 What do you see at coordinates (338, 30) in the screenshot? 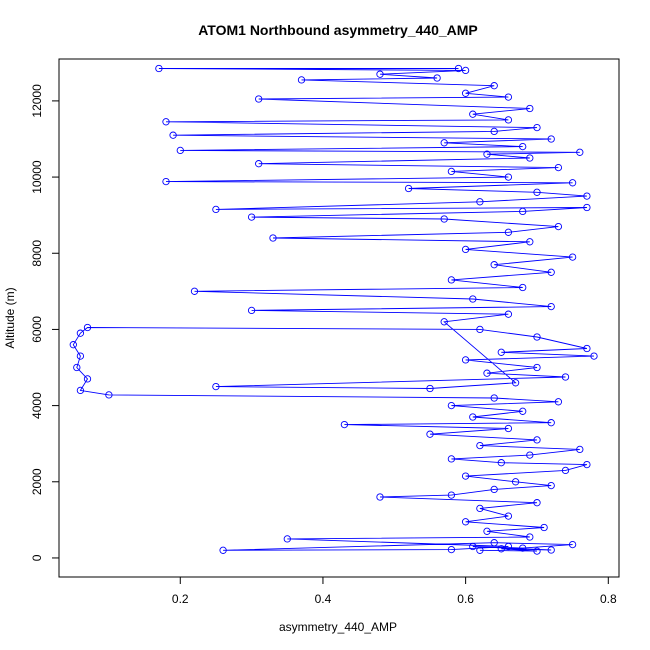
I see `chart-title: ATOM1 Northbound asymmetry_440_AMP` at bounding box center [338, 30].